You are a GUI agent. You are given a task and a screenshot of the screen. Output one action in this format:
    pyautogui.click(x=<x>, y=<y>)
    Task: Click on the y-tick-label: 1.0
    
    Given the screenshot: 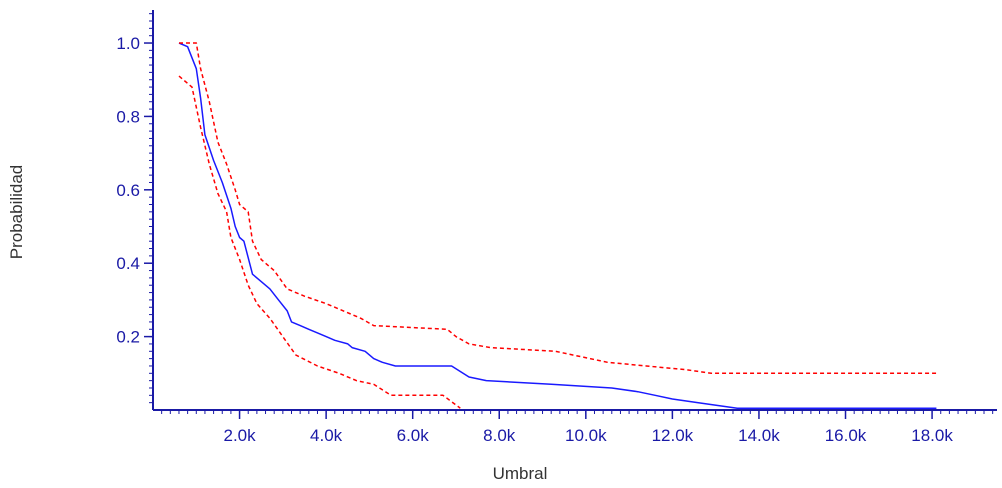 What is the action you would take?
    pyautogui.click(x=128, y=43)
    